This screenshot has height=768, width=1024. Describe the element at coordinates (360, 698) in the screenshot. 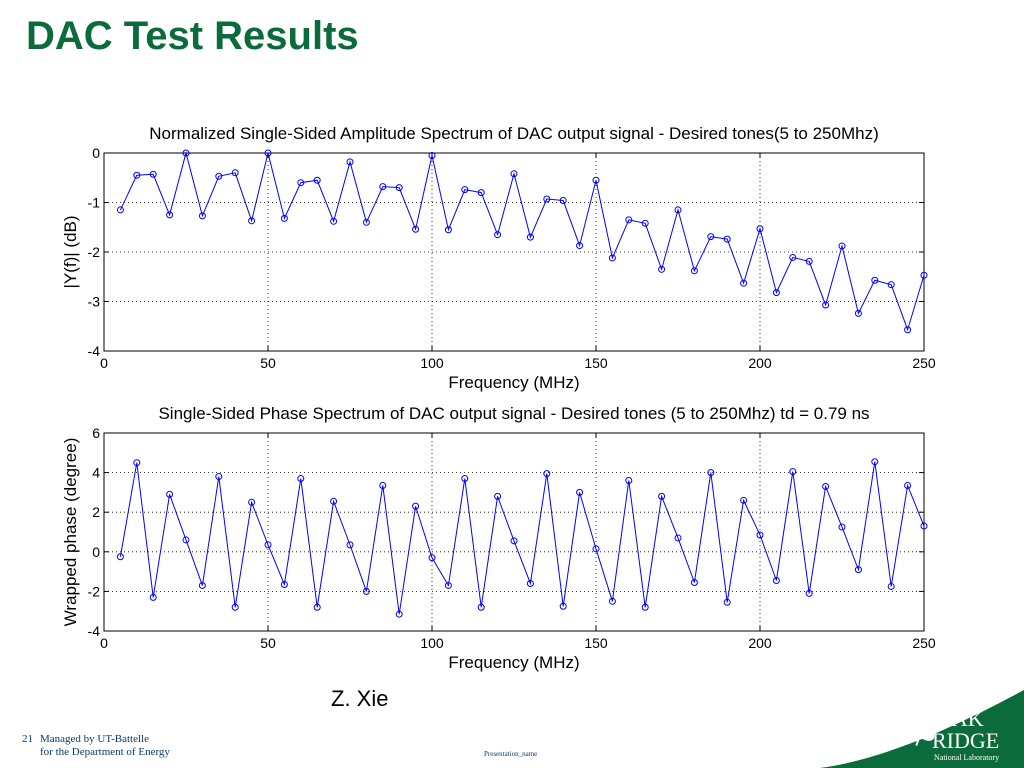

I see `author-name: Z. Xie` at that location.